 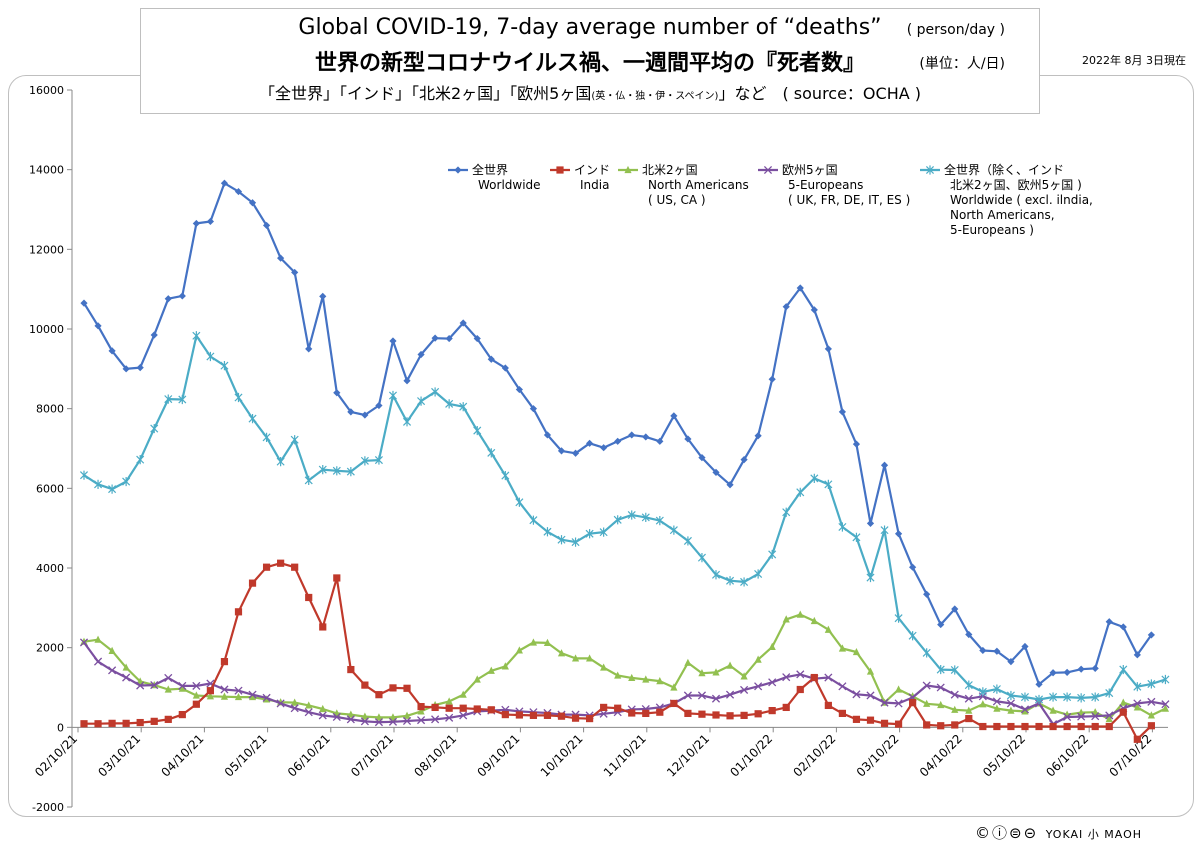 I want to click on legend-label-worldwide-excl: North Americans,, so click(x=1002, y=215).